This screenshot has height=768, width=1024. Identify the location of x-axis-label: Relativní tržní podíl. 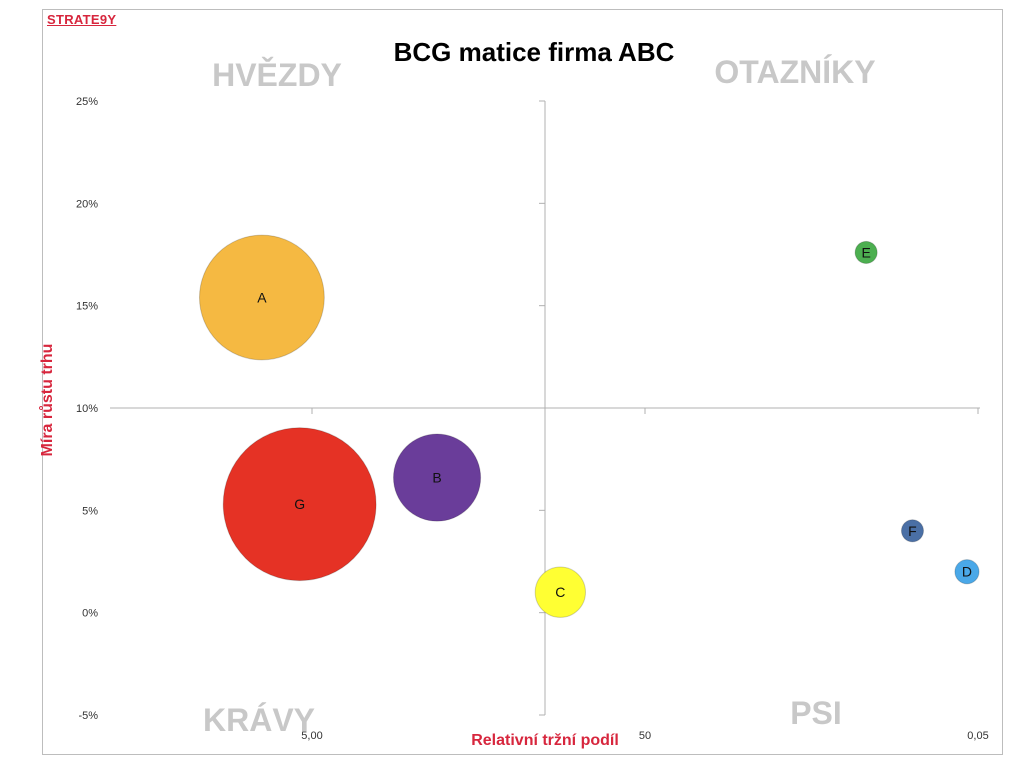
(545, 740).